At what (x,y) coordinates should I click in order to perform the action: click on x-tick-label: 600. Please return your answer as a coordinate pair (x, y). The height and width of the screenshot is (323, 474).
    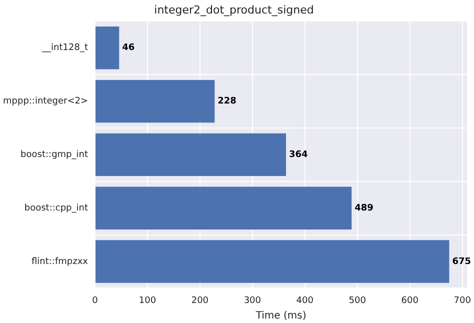
    Looking at the image, I should click on (410, 301).